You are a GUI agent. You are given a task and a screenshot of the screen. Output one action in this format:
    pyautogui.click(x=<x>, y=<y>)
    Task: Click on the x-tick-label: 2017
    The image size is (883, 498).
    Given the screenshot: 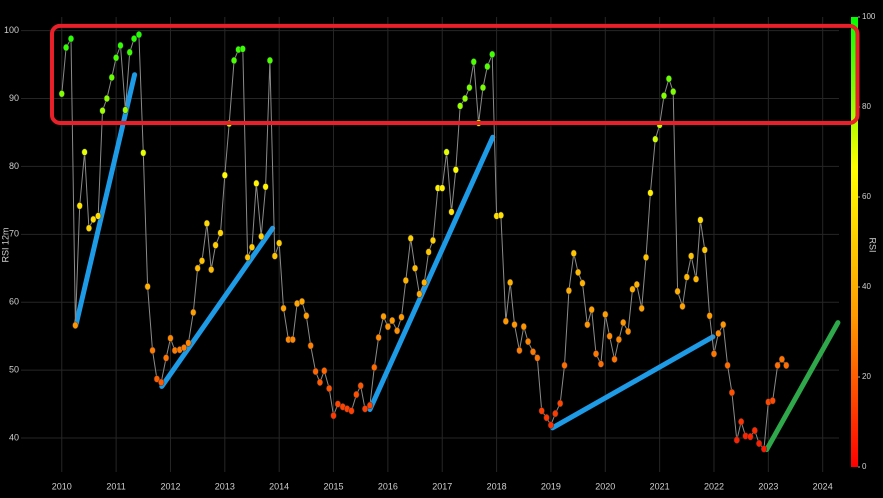 What is the action you would take?
    pyautogui.click(x=442, y=486)
    